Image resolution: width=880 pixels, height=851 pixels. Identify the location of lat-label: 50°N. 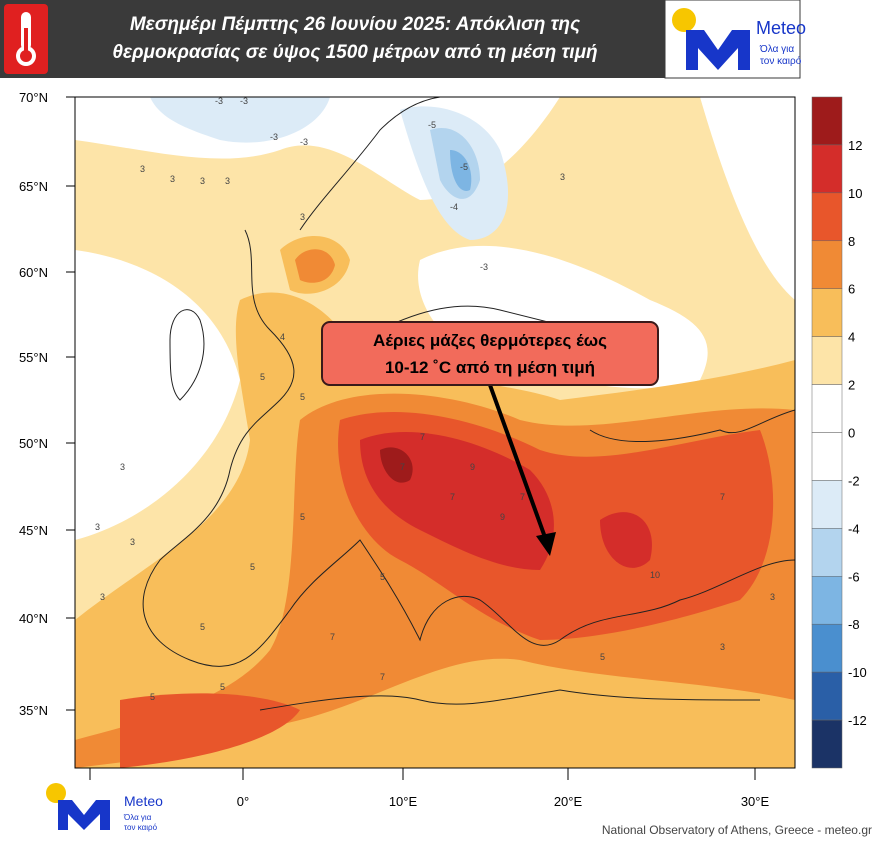
(33, 443).